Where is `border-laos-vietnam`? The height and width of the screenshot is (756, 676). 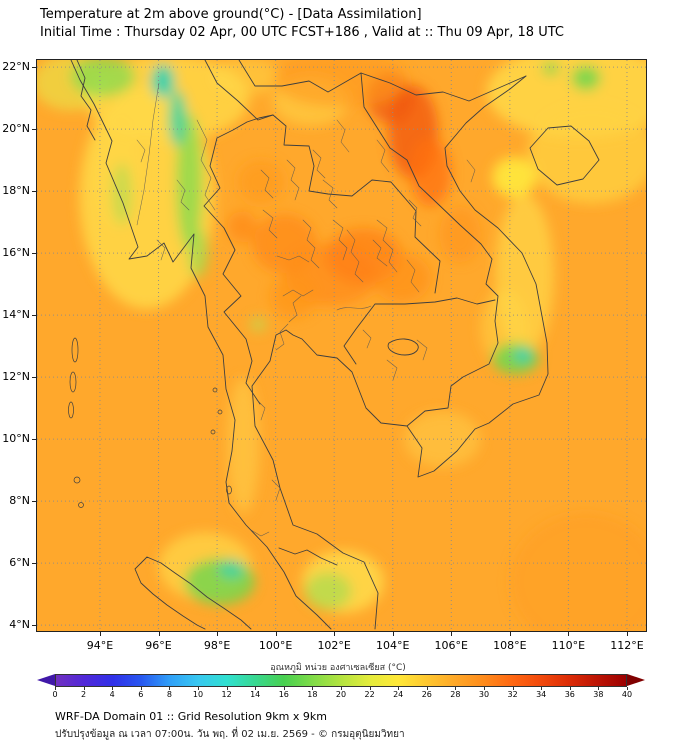
border-laos-vietnam is located at coordinates (429, 249).